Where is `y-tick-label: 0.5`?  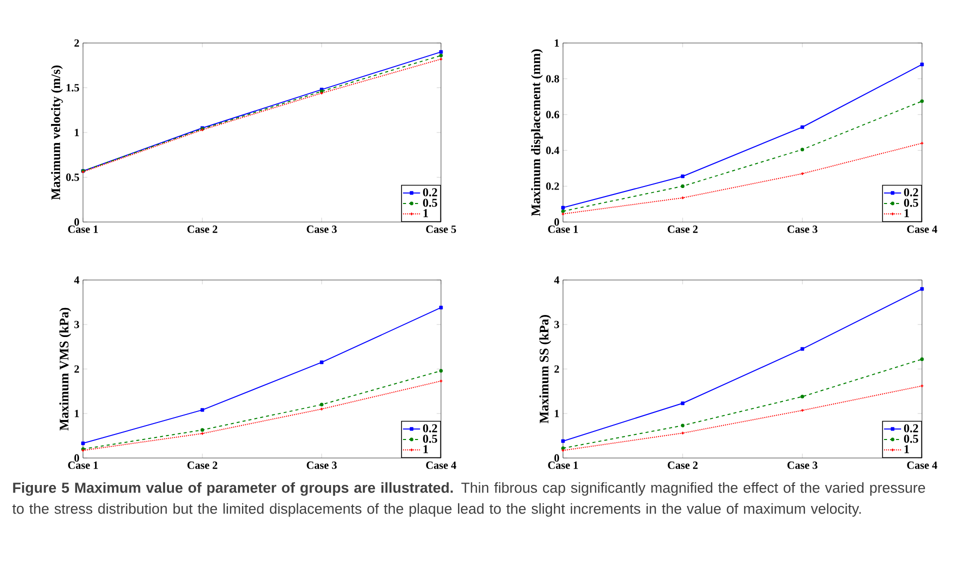
y-tick-label: 0.5 is located at coordinates (73, 177).